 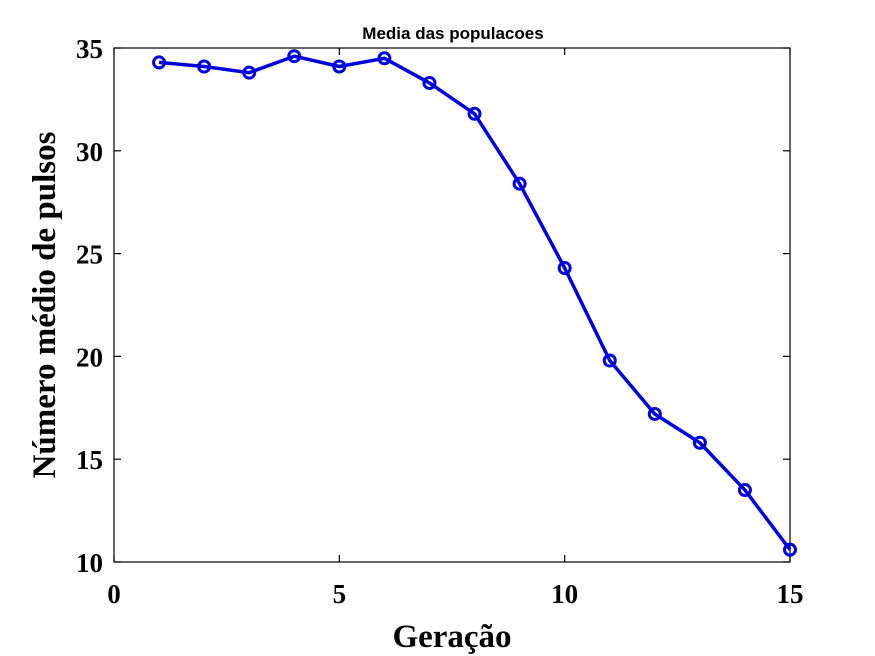 I want to click on x-tick-label: 5, so click(x=340, y=594).